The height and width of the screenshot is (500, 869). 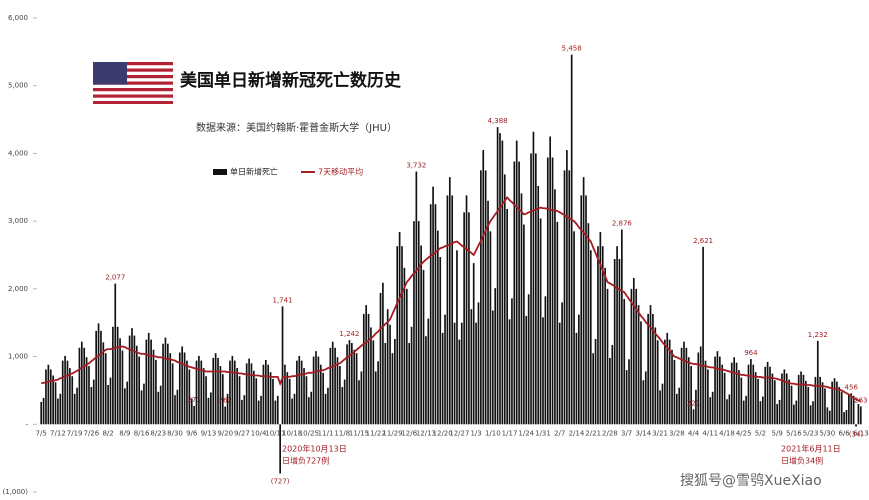 What do you see at coordinates (75, 433) in the screenshot?
I see `x-tick-label: 7/19` at bounding box center [75, 433].